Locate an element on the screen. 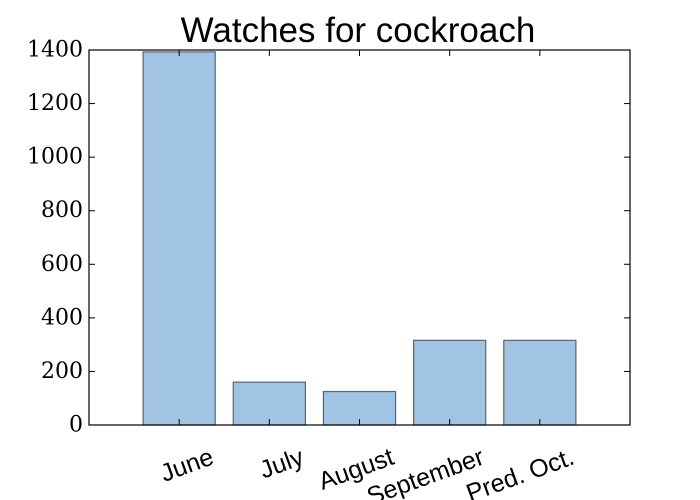 The height and width of the screenshot is (500, 700). y-tick-label: 1200 is located at coordinates (55, 103).